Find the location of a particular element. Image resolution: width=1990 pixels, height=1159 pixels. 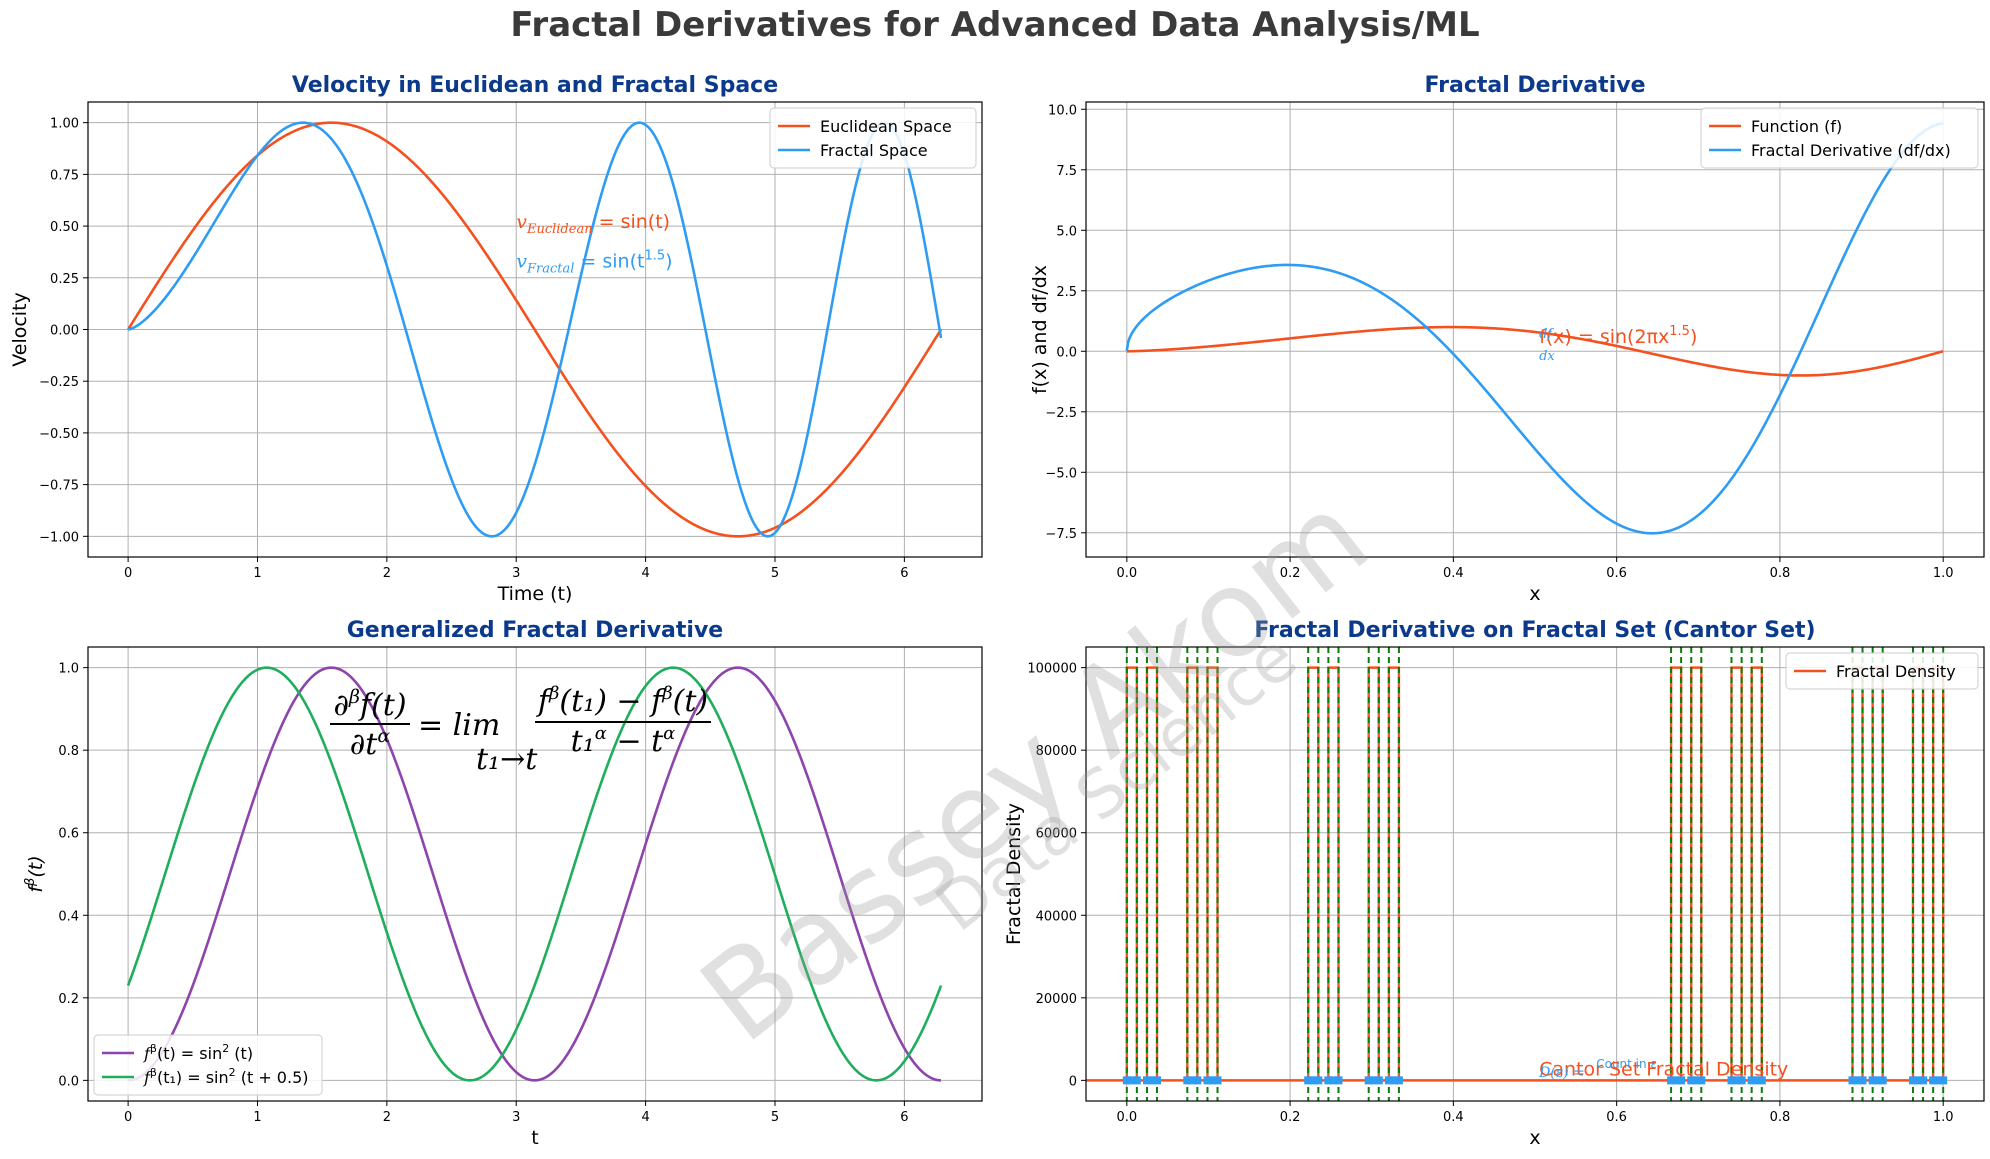

formula-left-denominator: ∂tα is located at coordinates (370, 743).